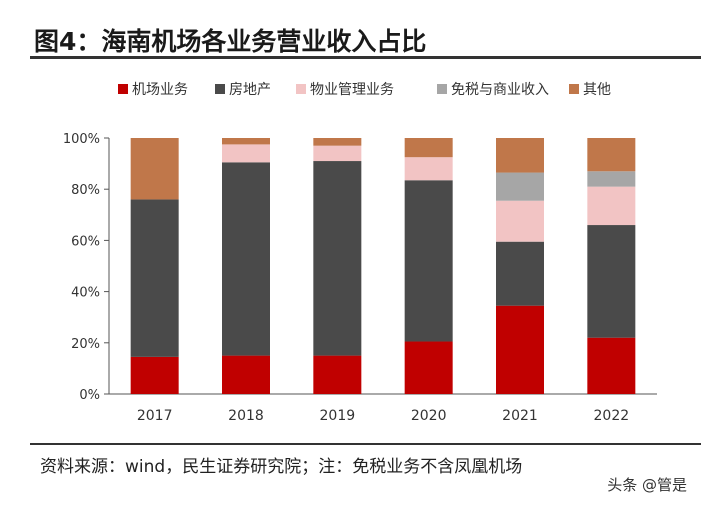 Image resolution: width=701 pixels, height=507 pixels. What do you see at coordinates (81, 139) in the screenshot?
I see `y-tick-label: 100%` at bounding box center [81, 139].